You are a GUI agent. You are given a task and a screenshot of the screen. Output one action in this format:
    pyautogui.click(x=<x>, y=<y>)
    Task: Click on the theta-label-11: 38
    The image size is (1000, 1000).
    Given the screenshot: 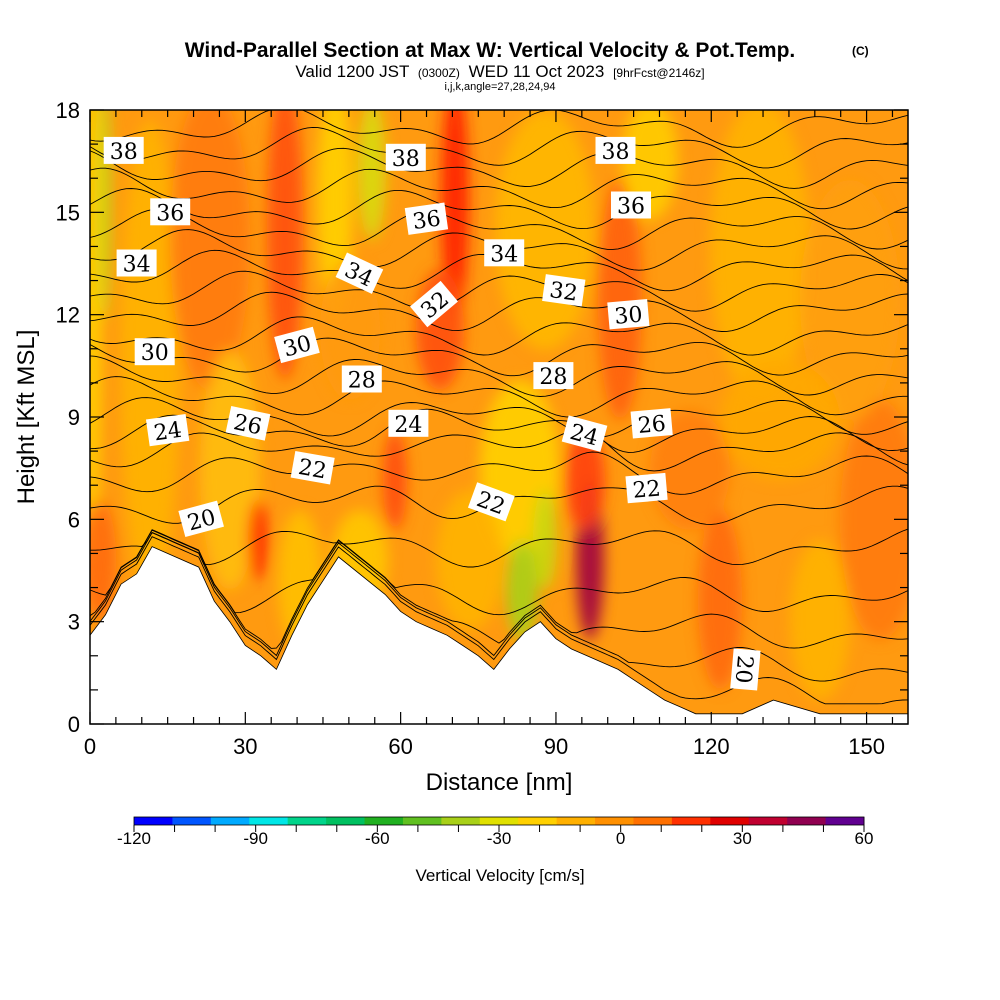 What is the action you would take?
    pyautogui.click(x=405, y=157)
    